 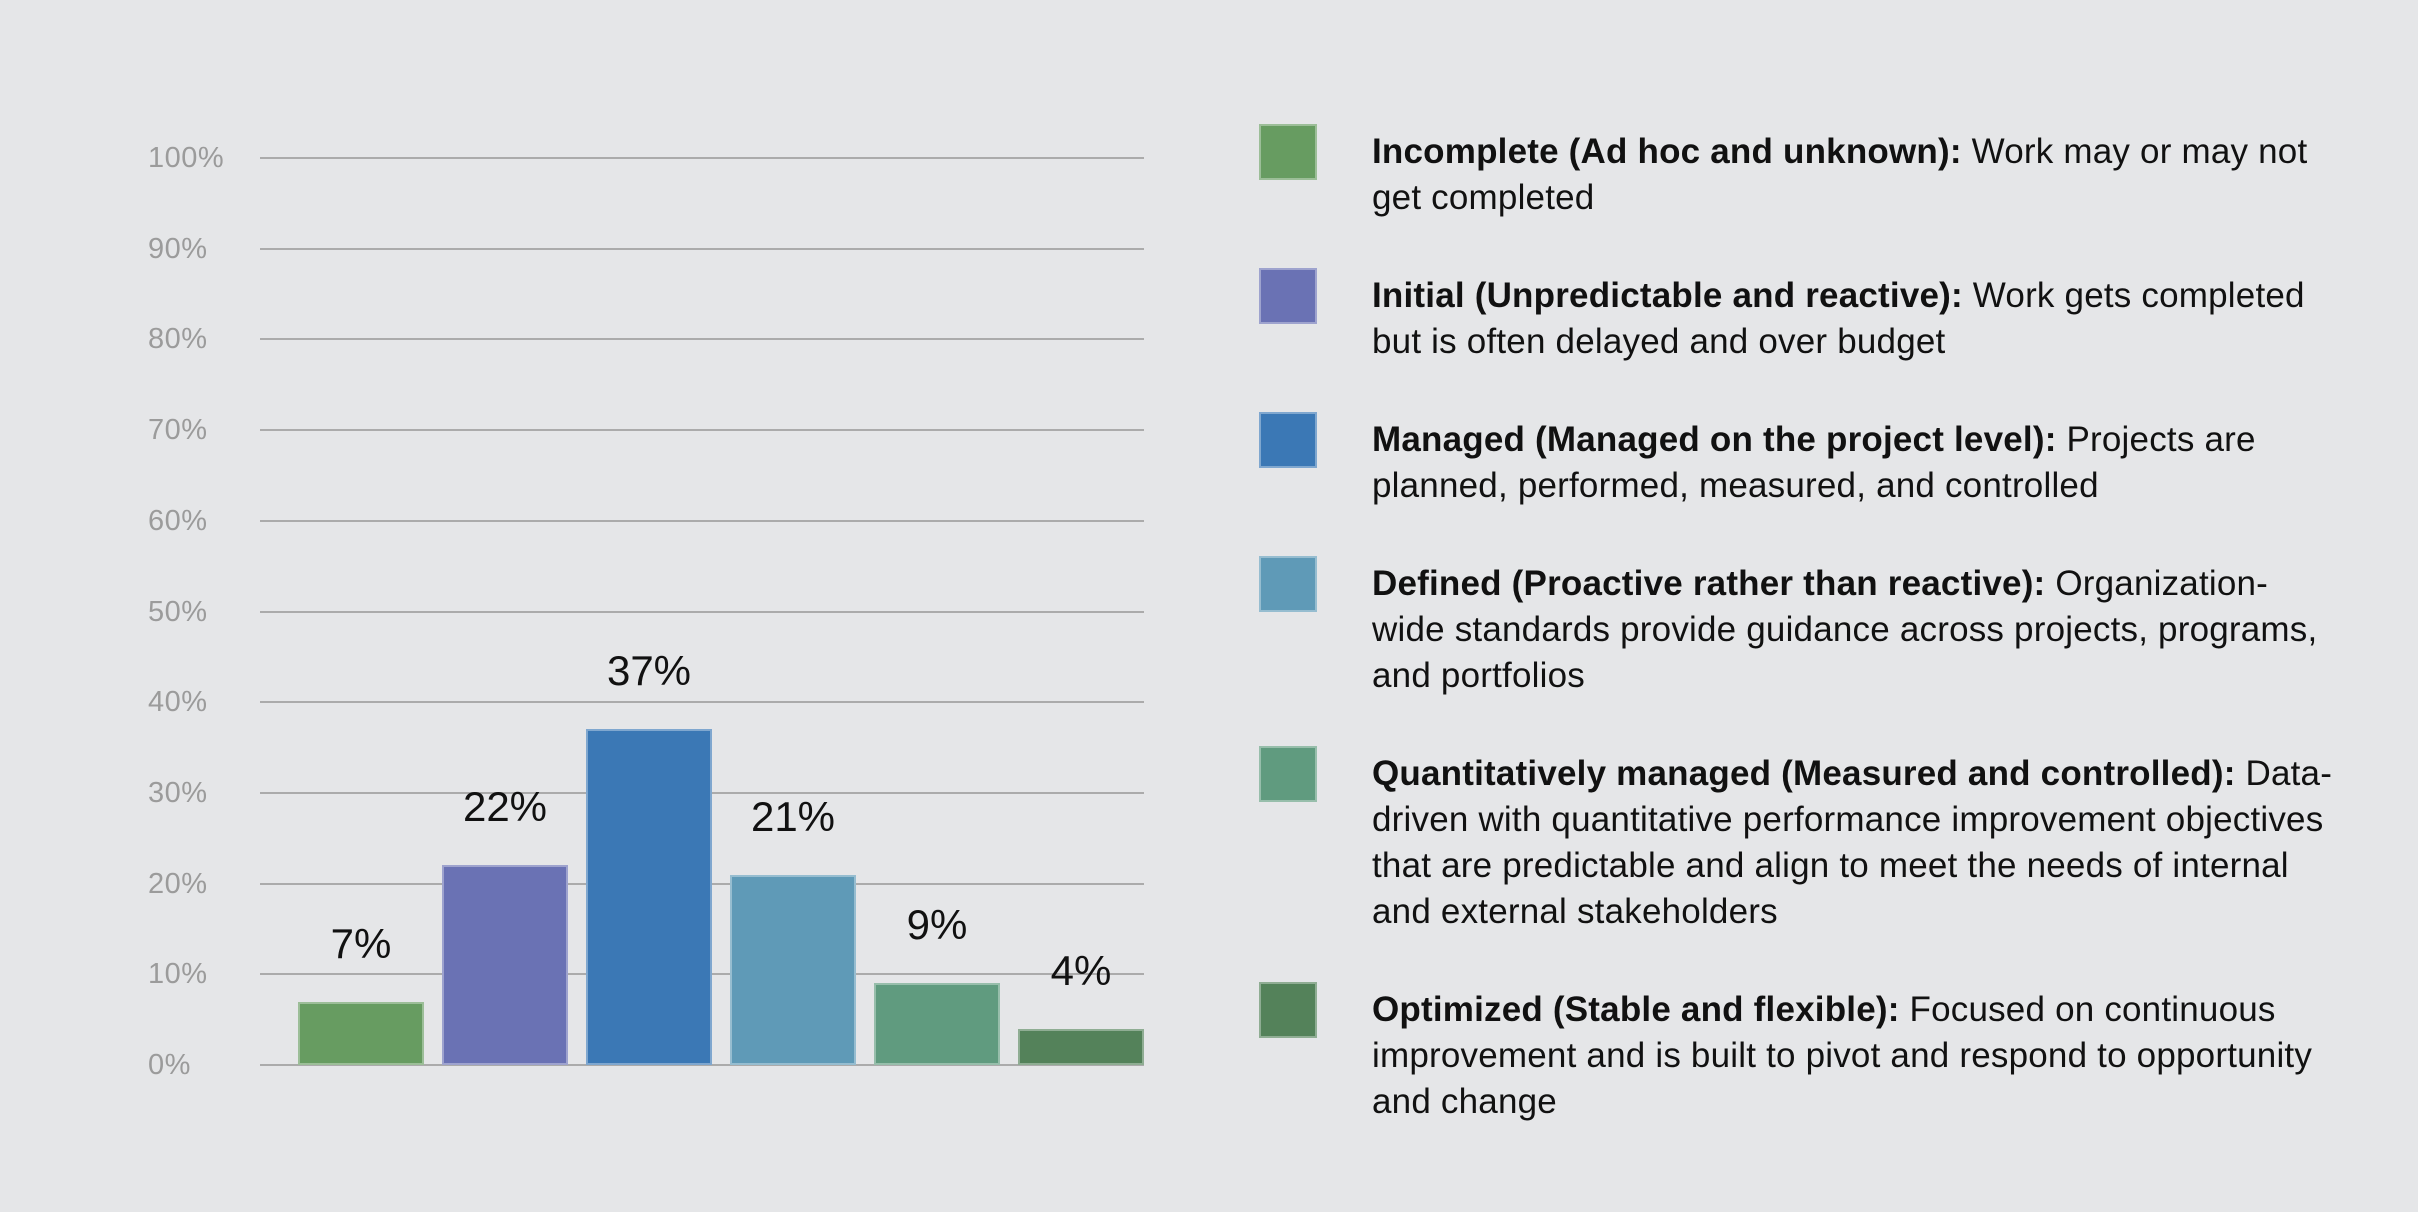 What do you see at coordinates (1667, 295) in the screenshot?
I see `legend-term: Initial (Unpredictable and reactive):` at bounding box center [1667, 295].